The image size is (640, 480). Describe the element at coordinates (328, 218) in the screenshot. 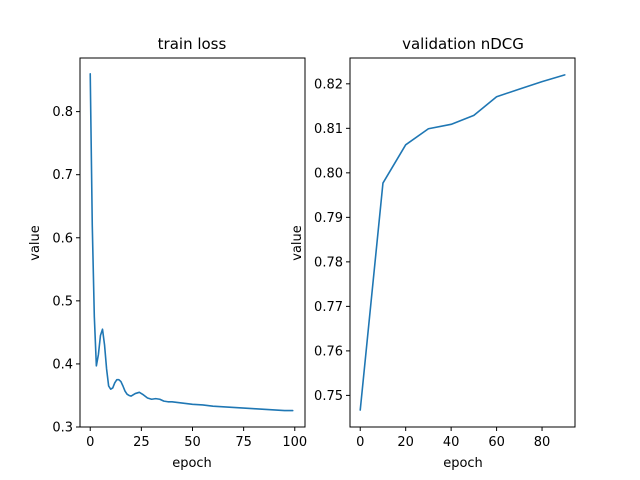

I see `y-tick-label: 0.79` at that location.